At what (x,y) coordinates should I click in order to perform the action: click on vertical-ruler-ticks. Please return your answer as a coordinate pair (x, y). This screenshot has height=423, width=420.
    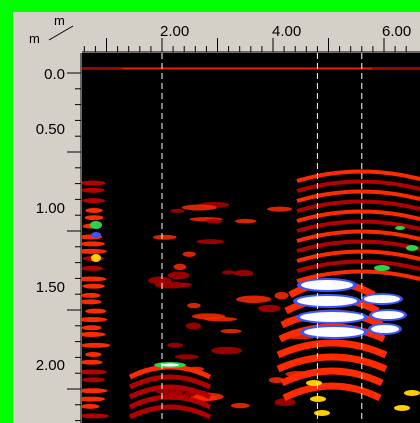
    Looking at the image, I should click on (74, 238).